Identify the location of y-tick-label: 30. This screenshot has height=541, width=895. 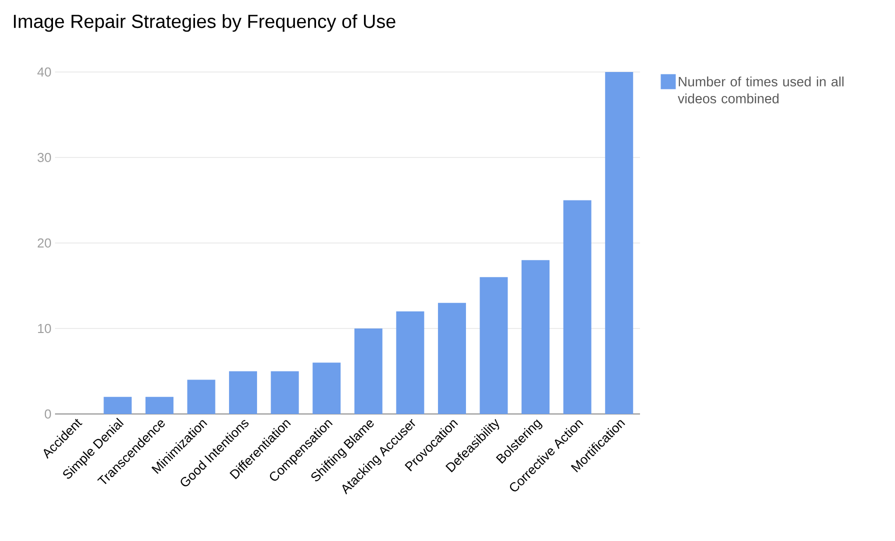
(44, 157).